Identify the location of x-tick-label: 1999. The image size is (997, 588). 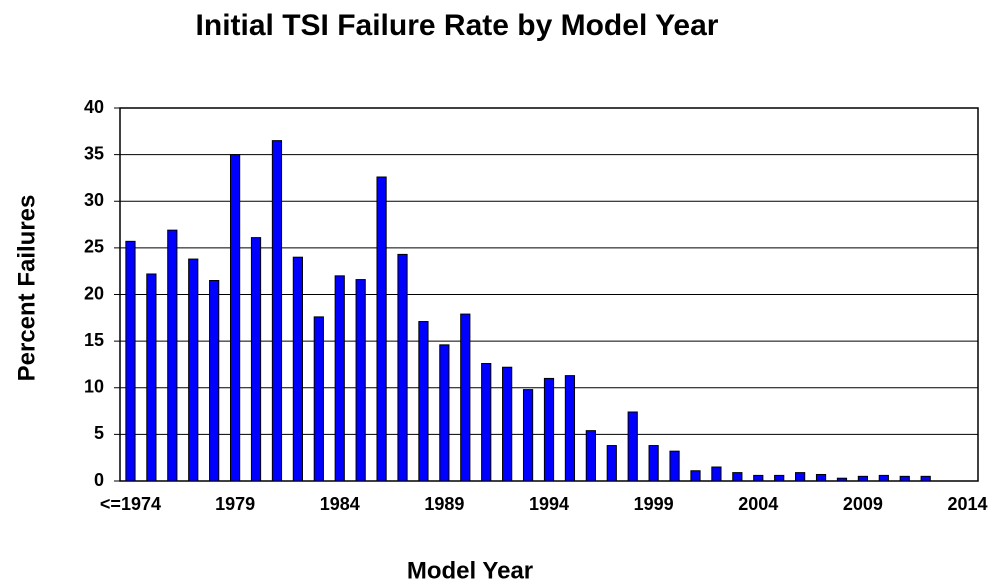
(654, 504).